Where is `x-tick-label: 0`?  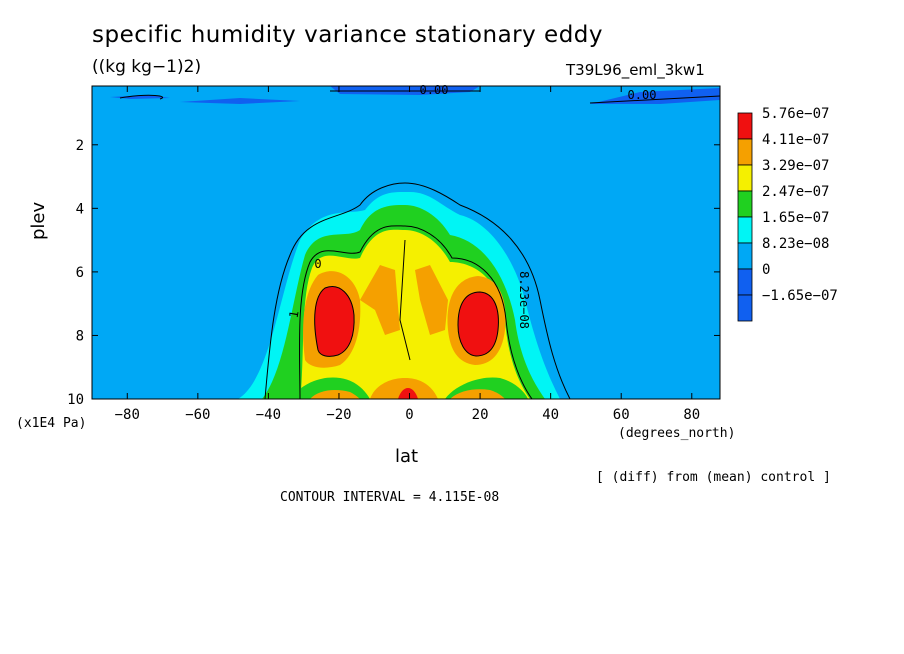 x-tick-label: 0 is located at coordinates (409, 415).